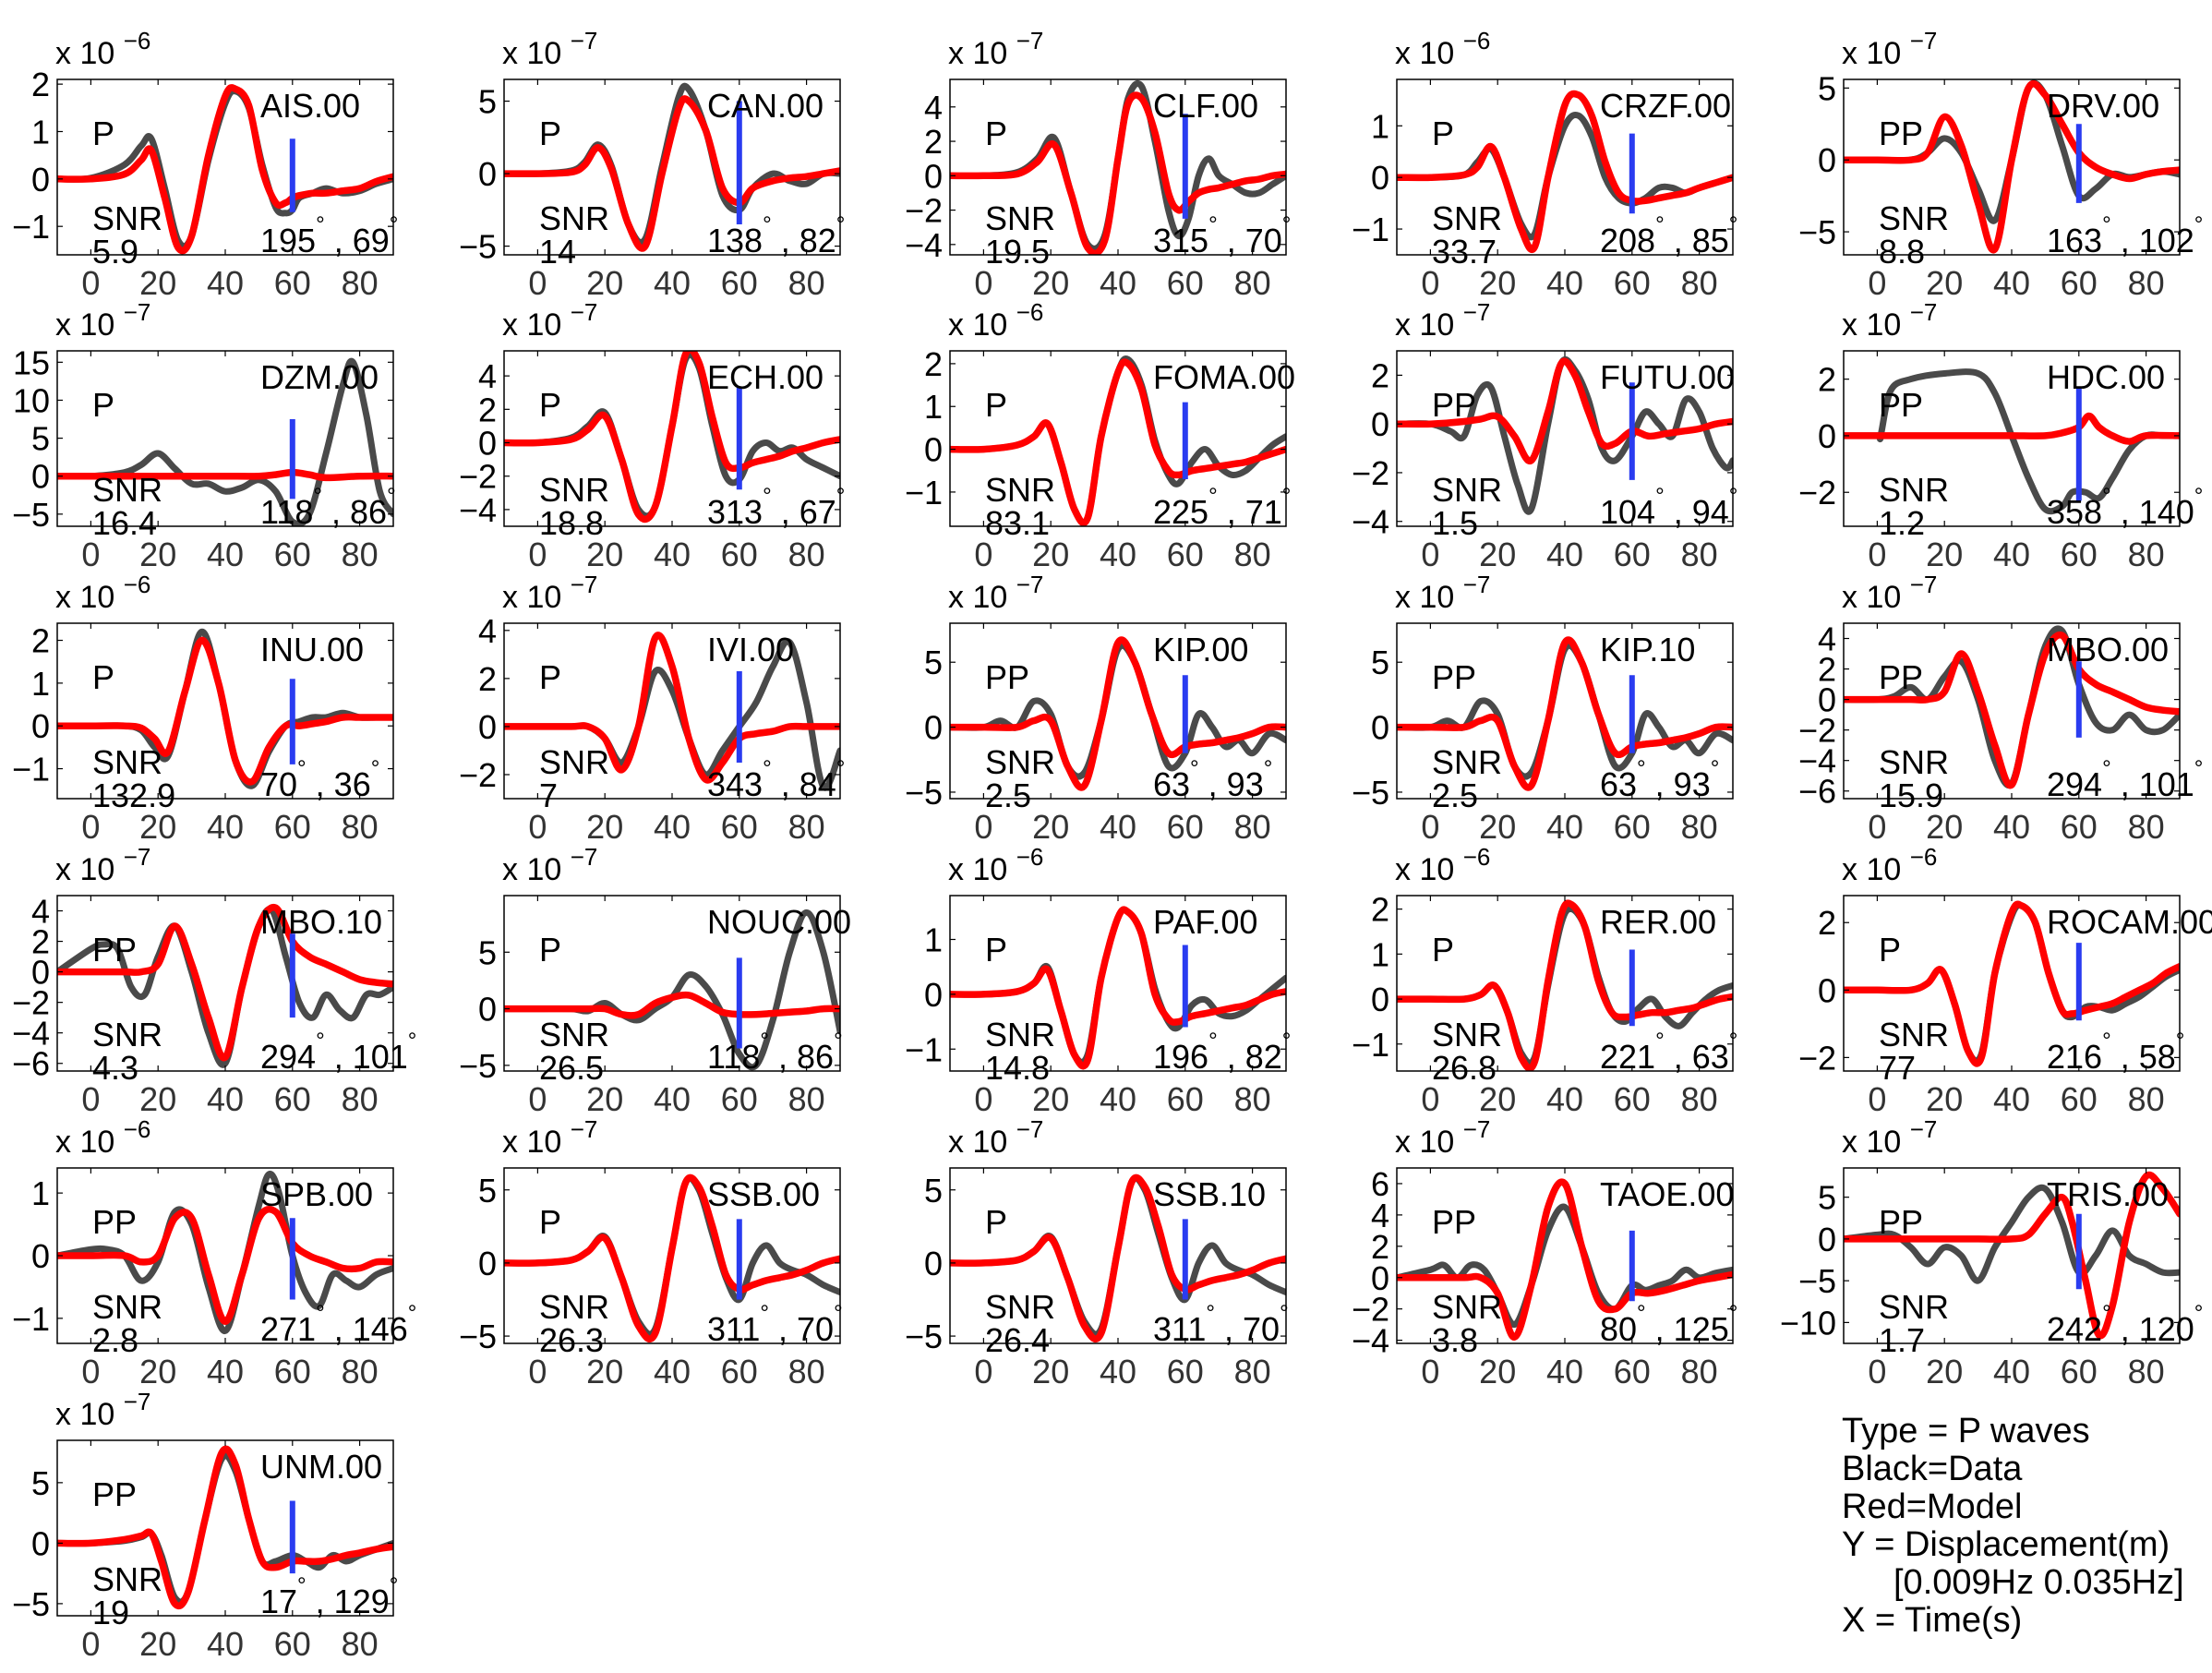 This screenshot has height=1673, width=2212. I want to click on azimuth-distance: 63° , 93°, so click(1212, 779).